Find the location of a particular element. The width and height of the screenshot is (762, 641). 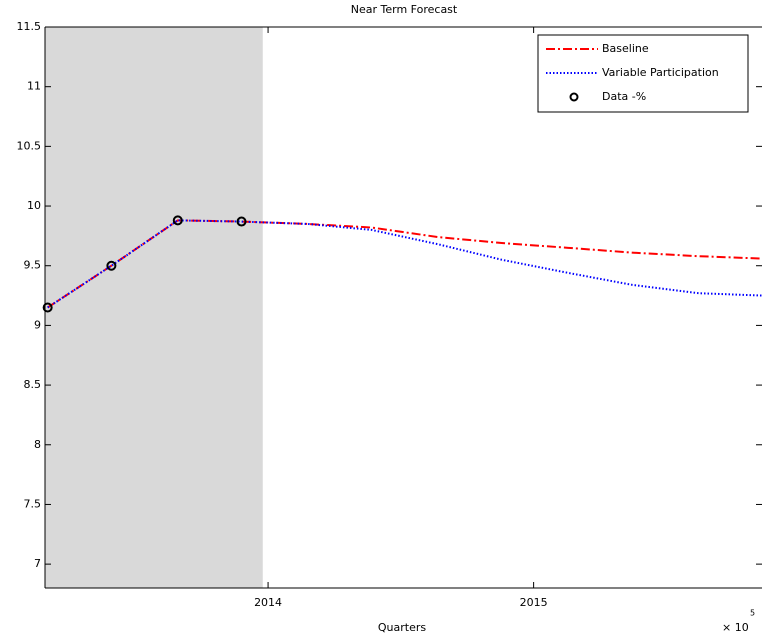

legend-label: Variable Participation is located at coordinates (660, 72).